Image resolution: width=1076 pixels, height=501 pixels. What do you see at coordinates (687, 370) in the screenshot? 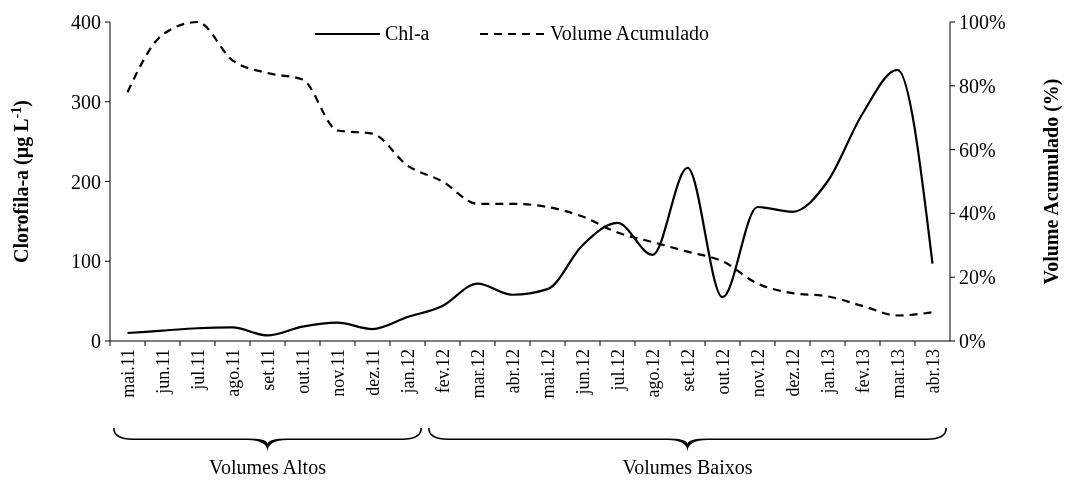
I see `x-tick-label: set.12` at bounding box center [687, 370].